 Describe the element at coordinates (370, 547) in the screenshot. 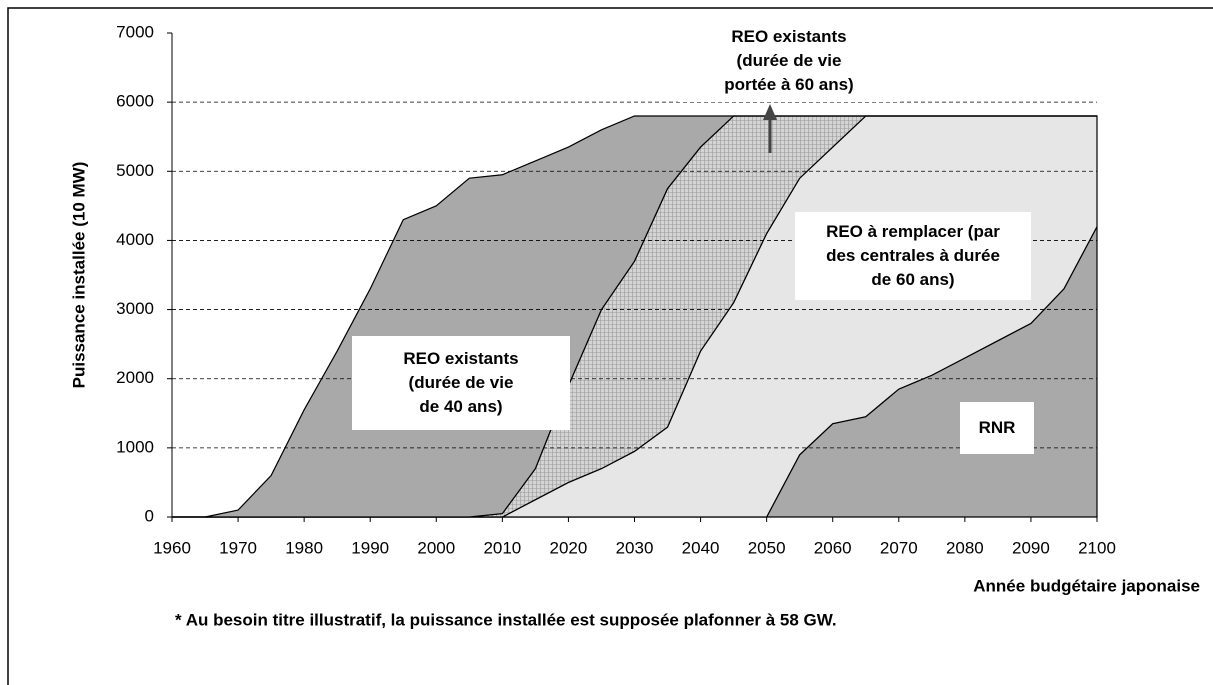

I see `x-tick-label: 1990` at that location.